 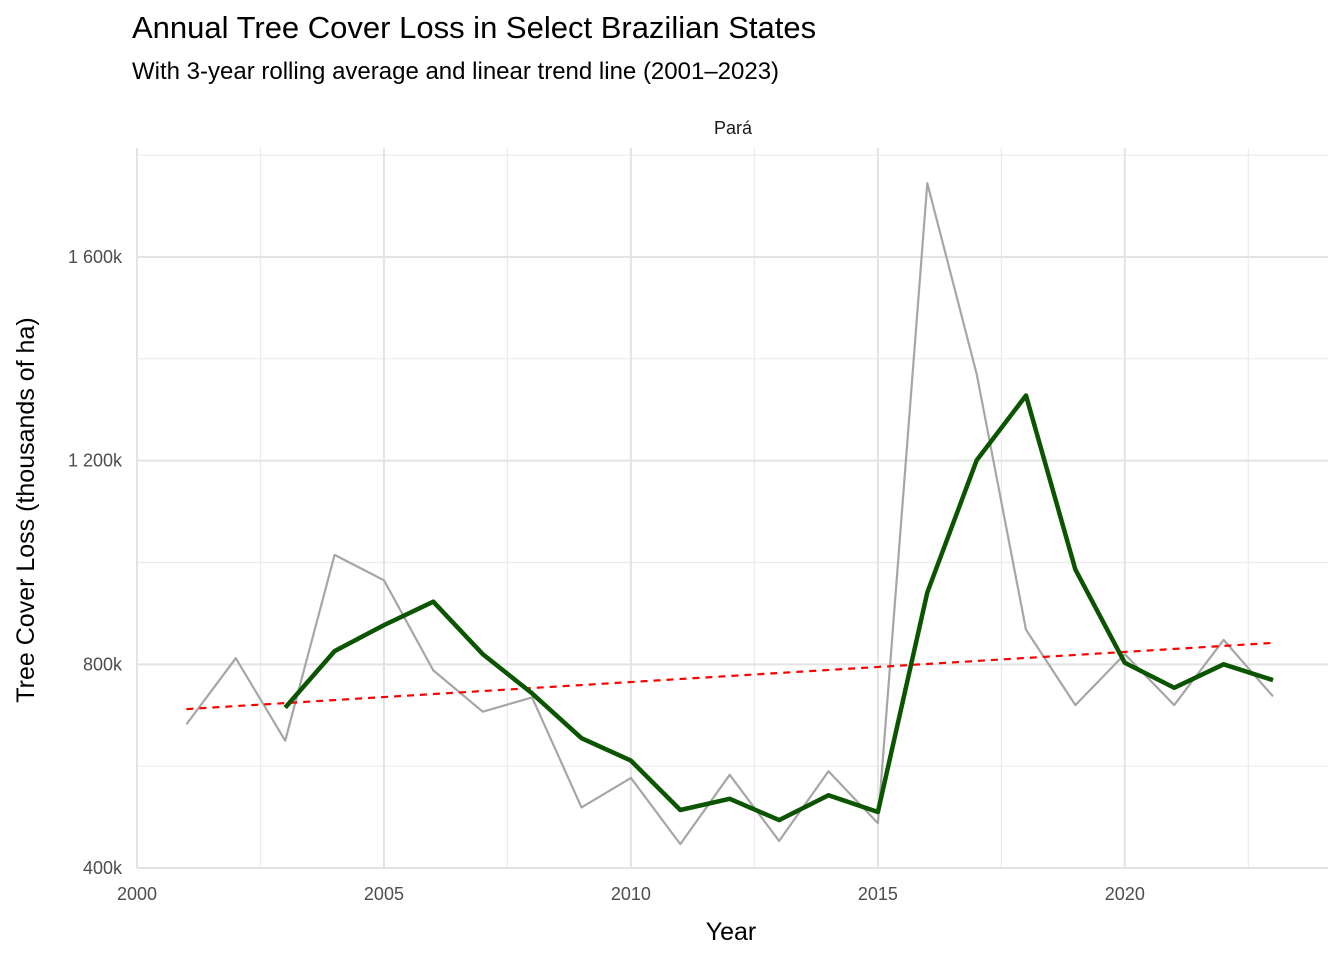 I want to click on x-axis-ticks: 2000 2005 2010 2015 2020, so click(x=631, y=894).